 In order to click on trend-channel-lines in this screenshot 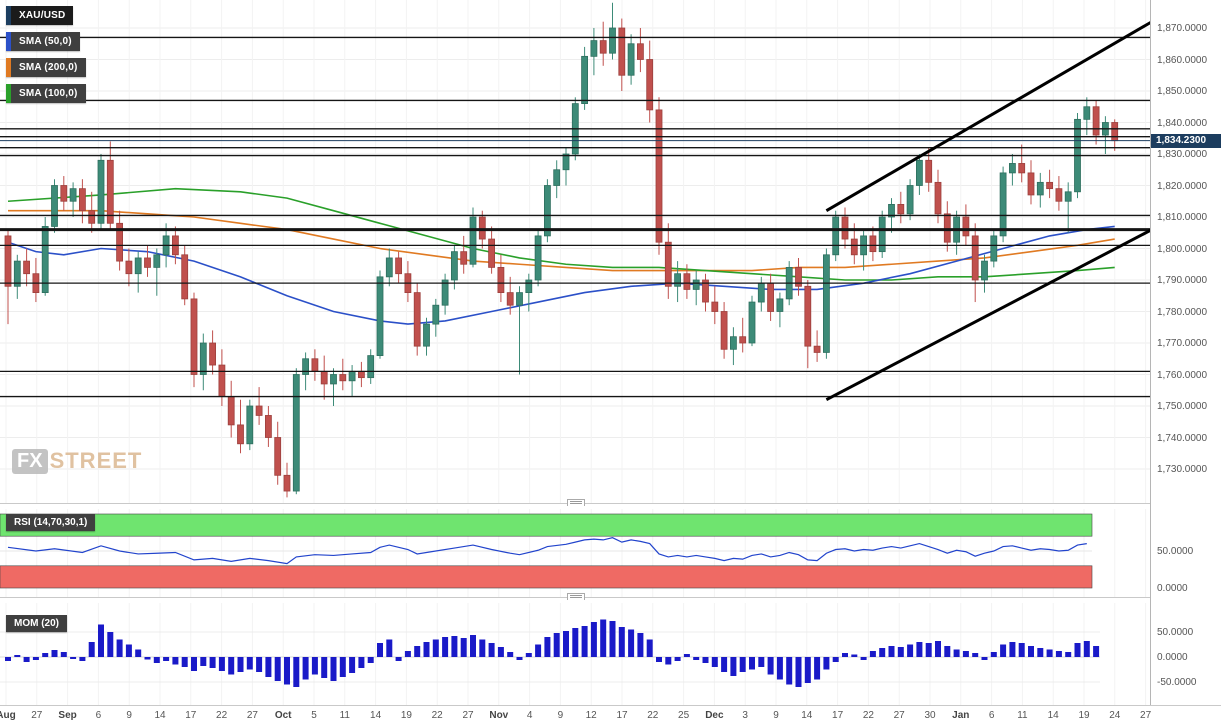, I will do `click(987, 211)`.